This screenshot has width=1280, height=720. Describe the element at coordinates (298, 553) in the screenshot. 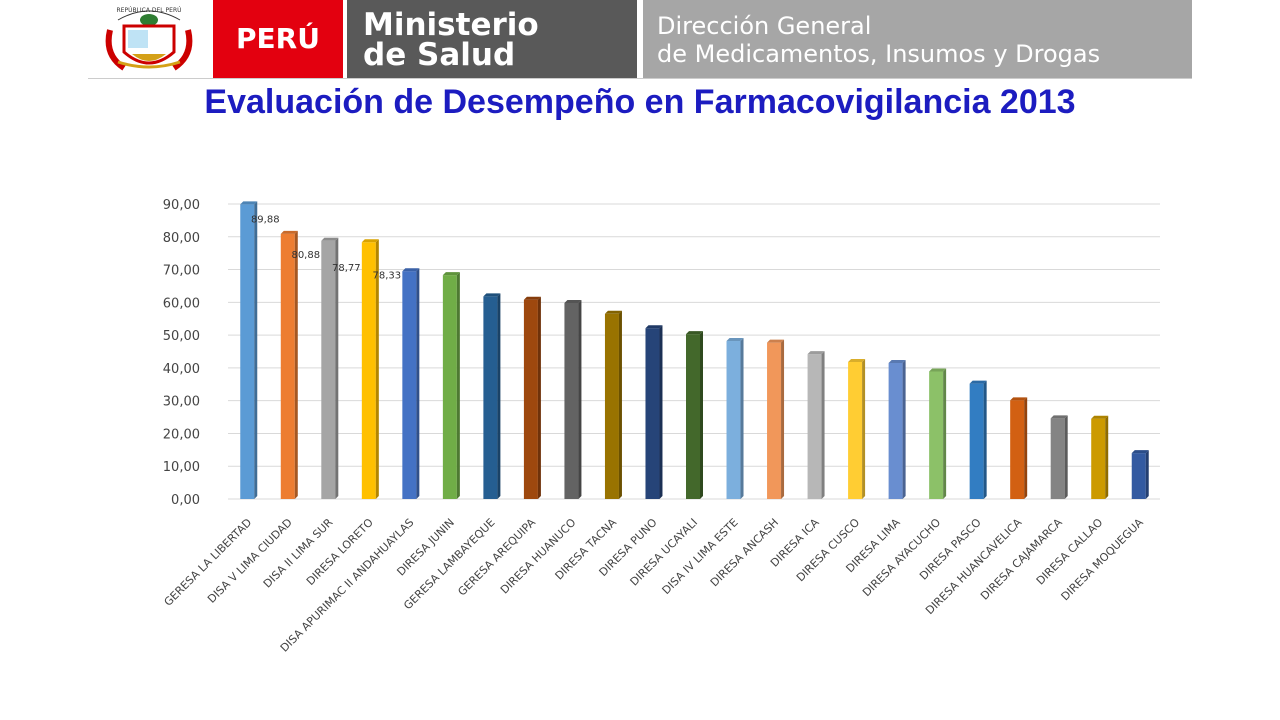

I see `x-tick-label: DISA II LIMA SUR` at that location.